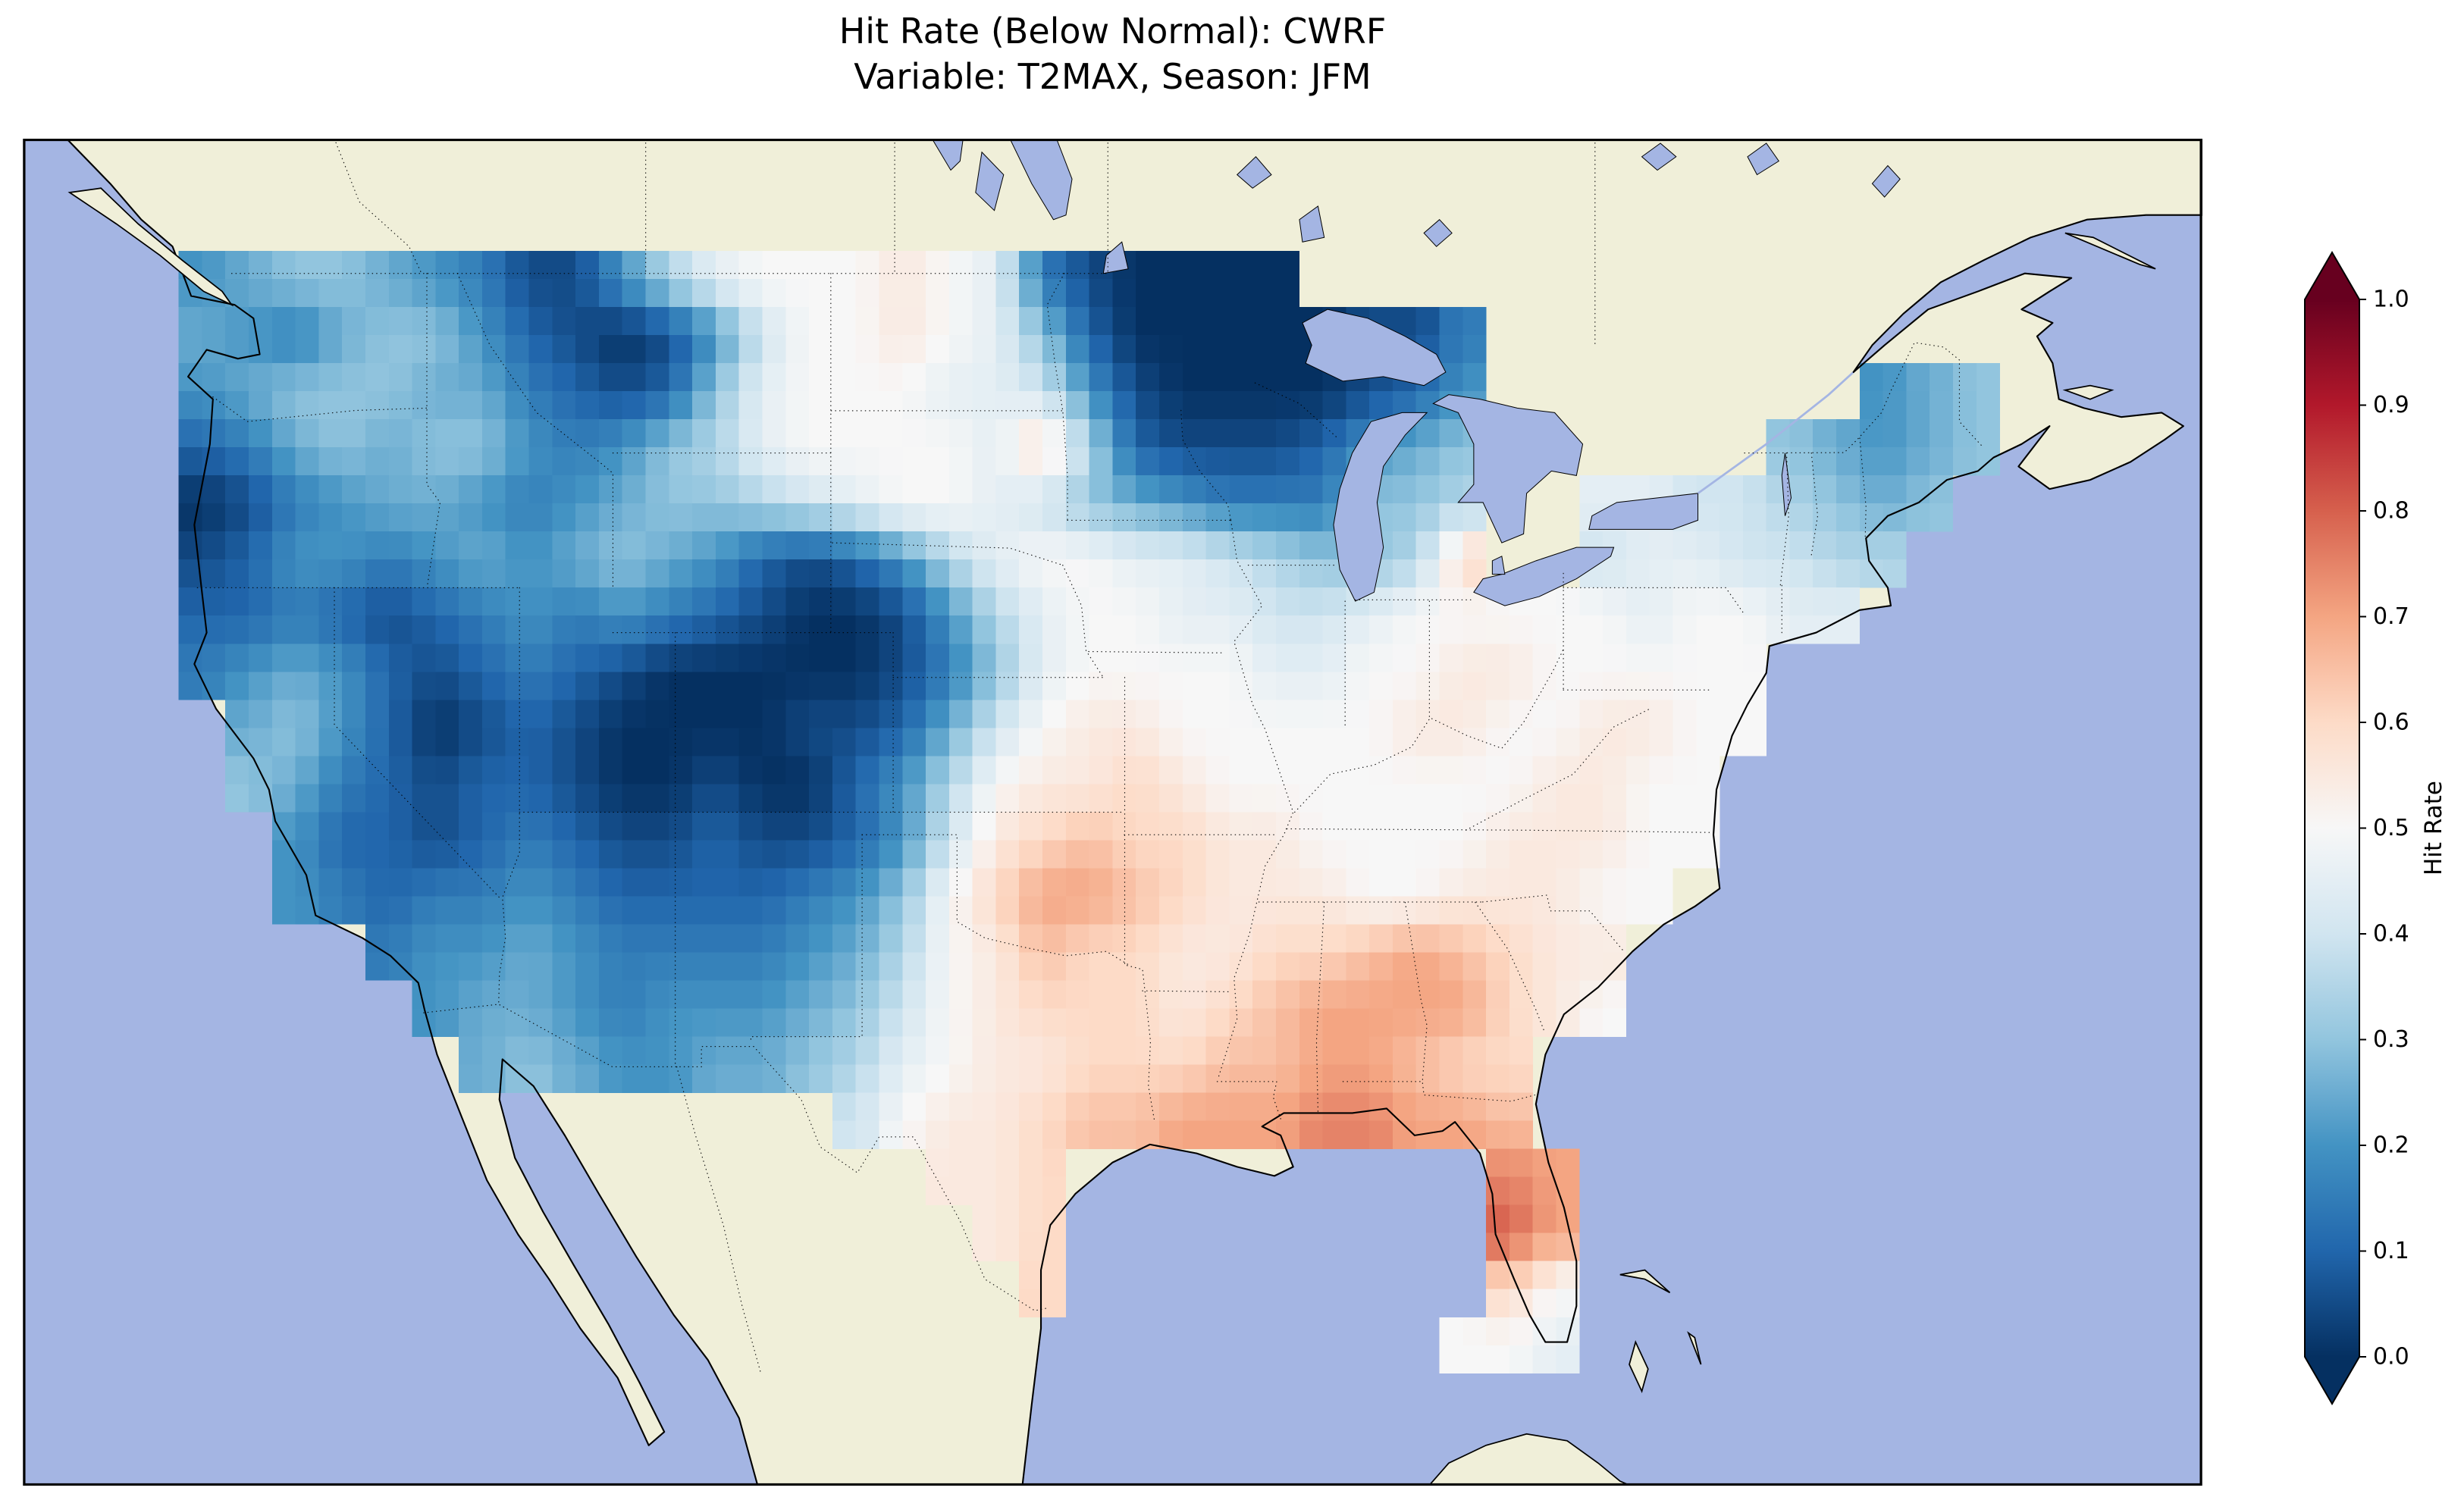 The image size is (2464, 1494). I want to click on colorbar-extend-min, so click(2332, 1380).